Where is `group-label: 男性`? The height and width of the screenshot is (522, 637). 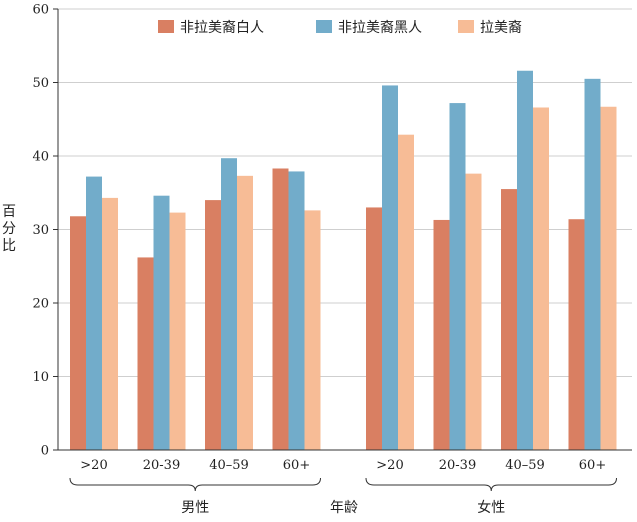 group-label: 男性 is located at coordinates (195, 508).